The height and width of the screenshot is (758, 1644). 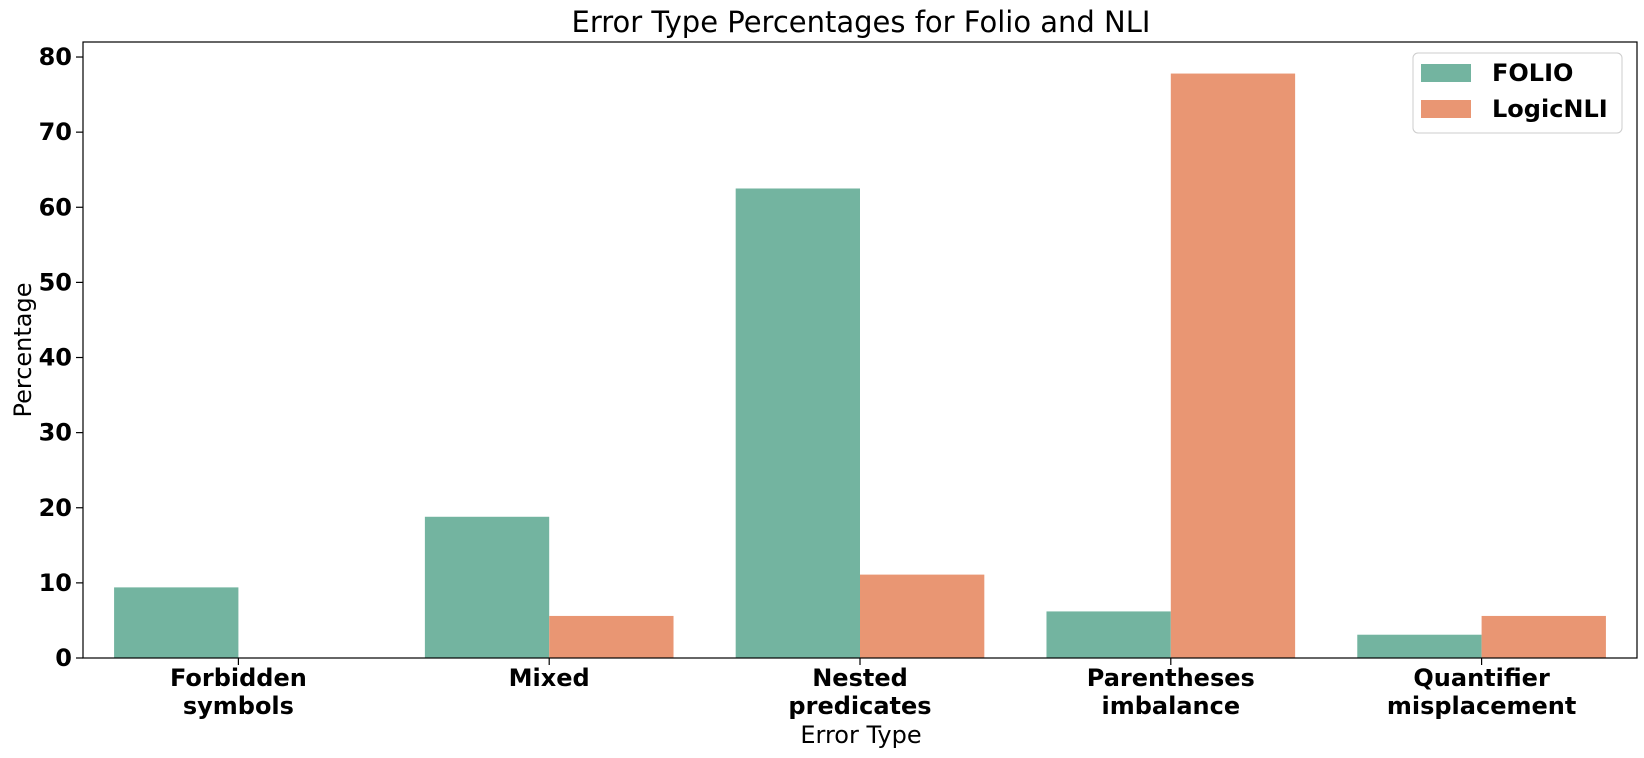 I want to click on y-tick-label: 30, so click(x=55, y=433).